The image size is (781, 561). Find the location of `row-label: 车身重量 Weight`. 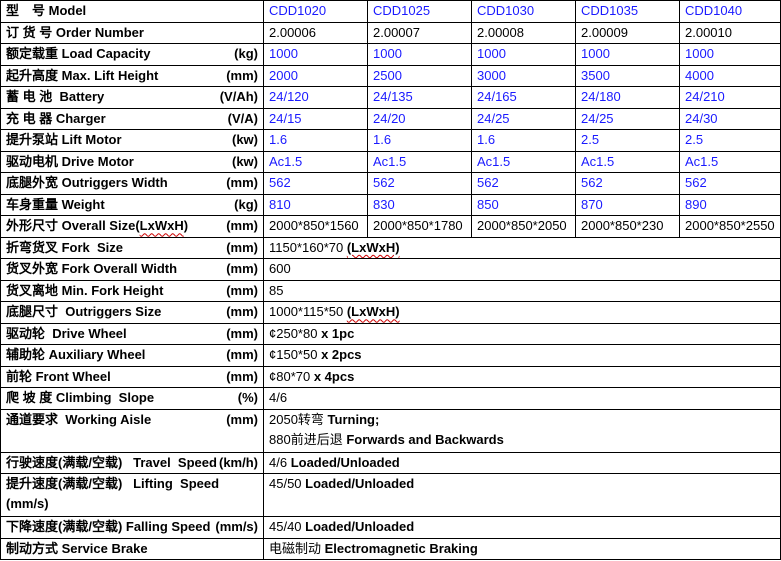

row-label: 车身重量 Weight is located at coordinates (55, 204).